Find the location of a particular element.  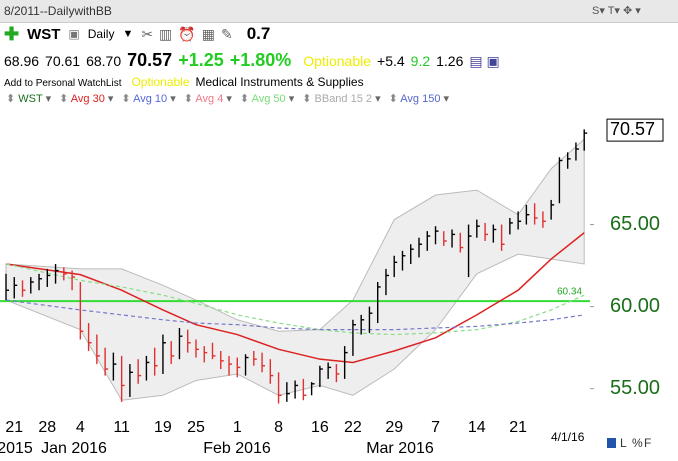

legend-item: WST is located at coordinates (30, 99).